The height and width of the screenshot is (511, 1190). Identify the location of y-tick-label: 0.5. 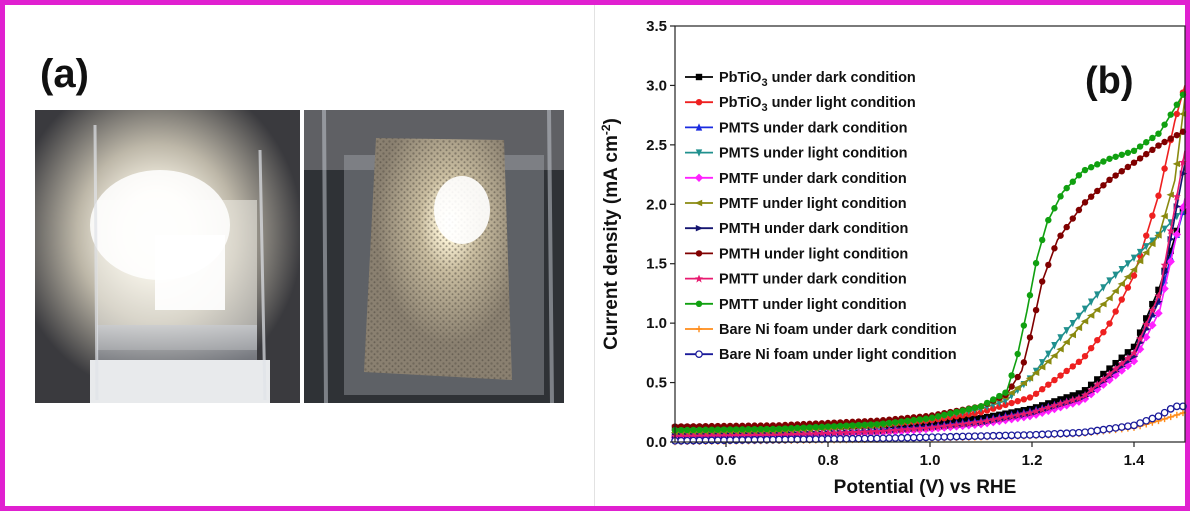
(656, 383).